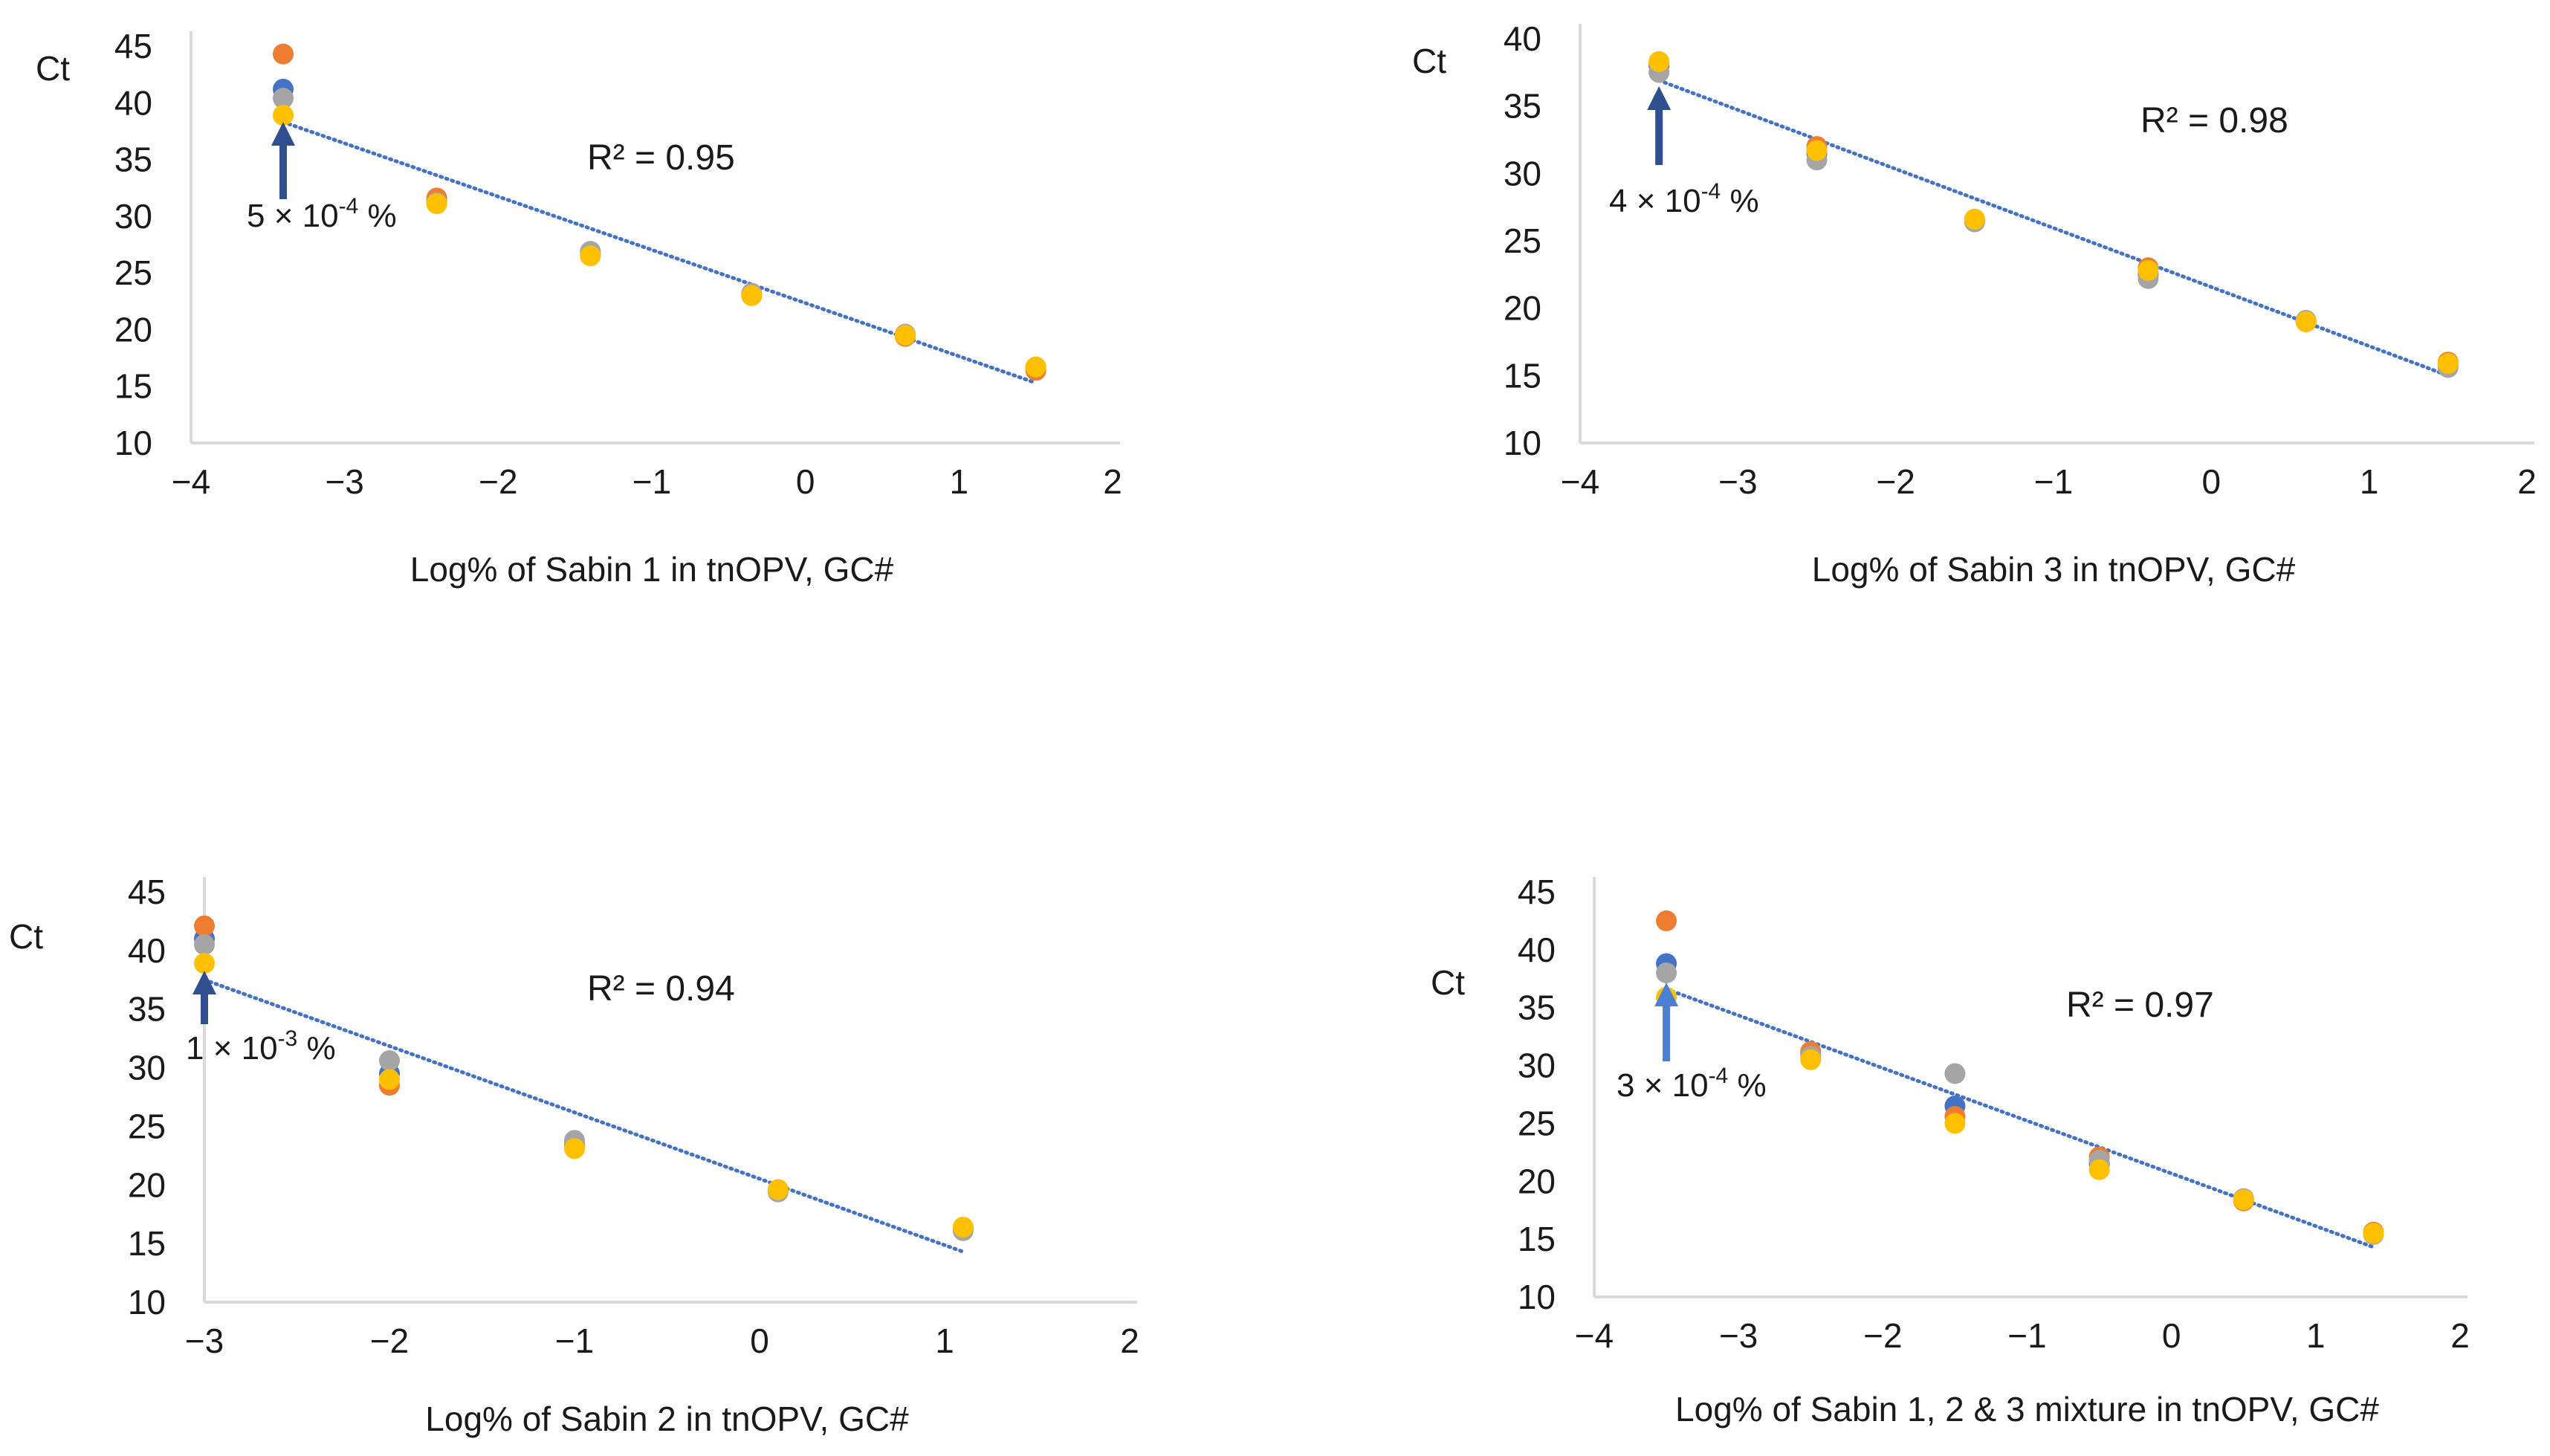 The width and height of the screenshot is (2550, 1456). What do you see at coordinates (1663, 1086) in the screenshot?
I see `lod-annotation-base: 3 × 10` at bounding box center [1663, 1086].